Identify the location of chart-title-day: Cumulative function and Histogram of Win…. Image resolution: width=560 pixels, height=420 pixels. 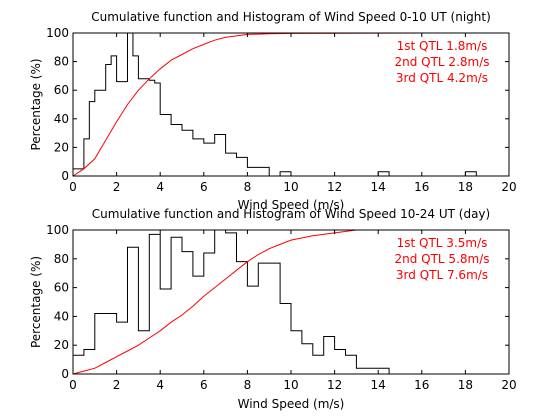
(291, 214).